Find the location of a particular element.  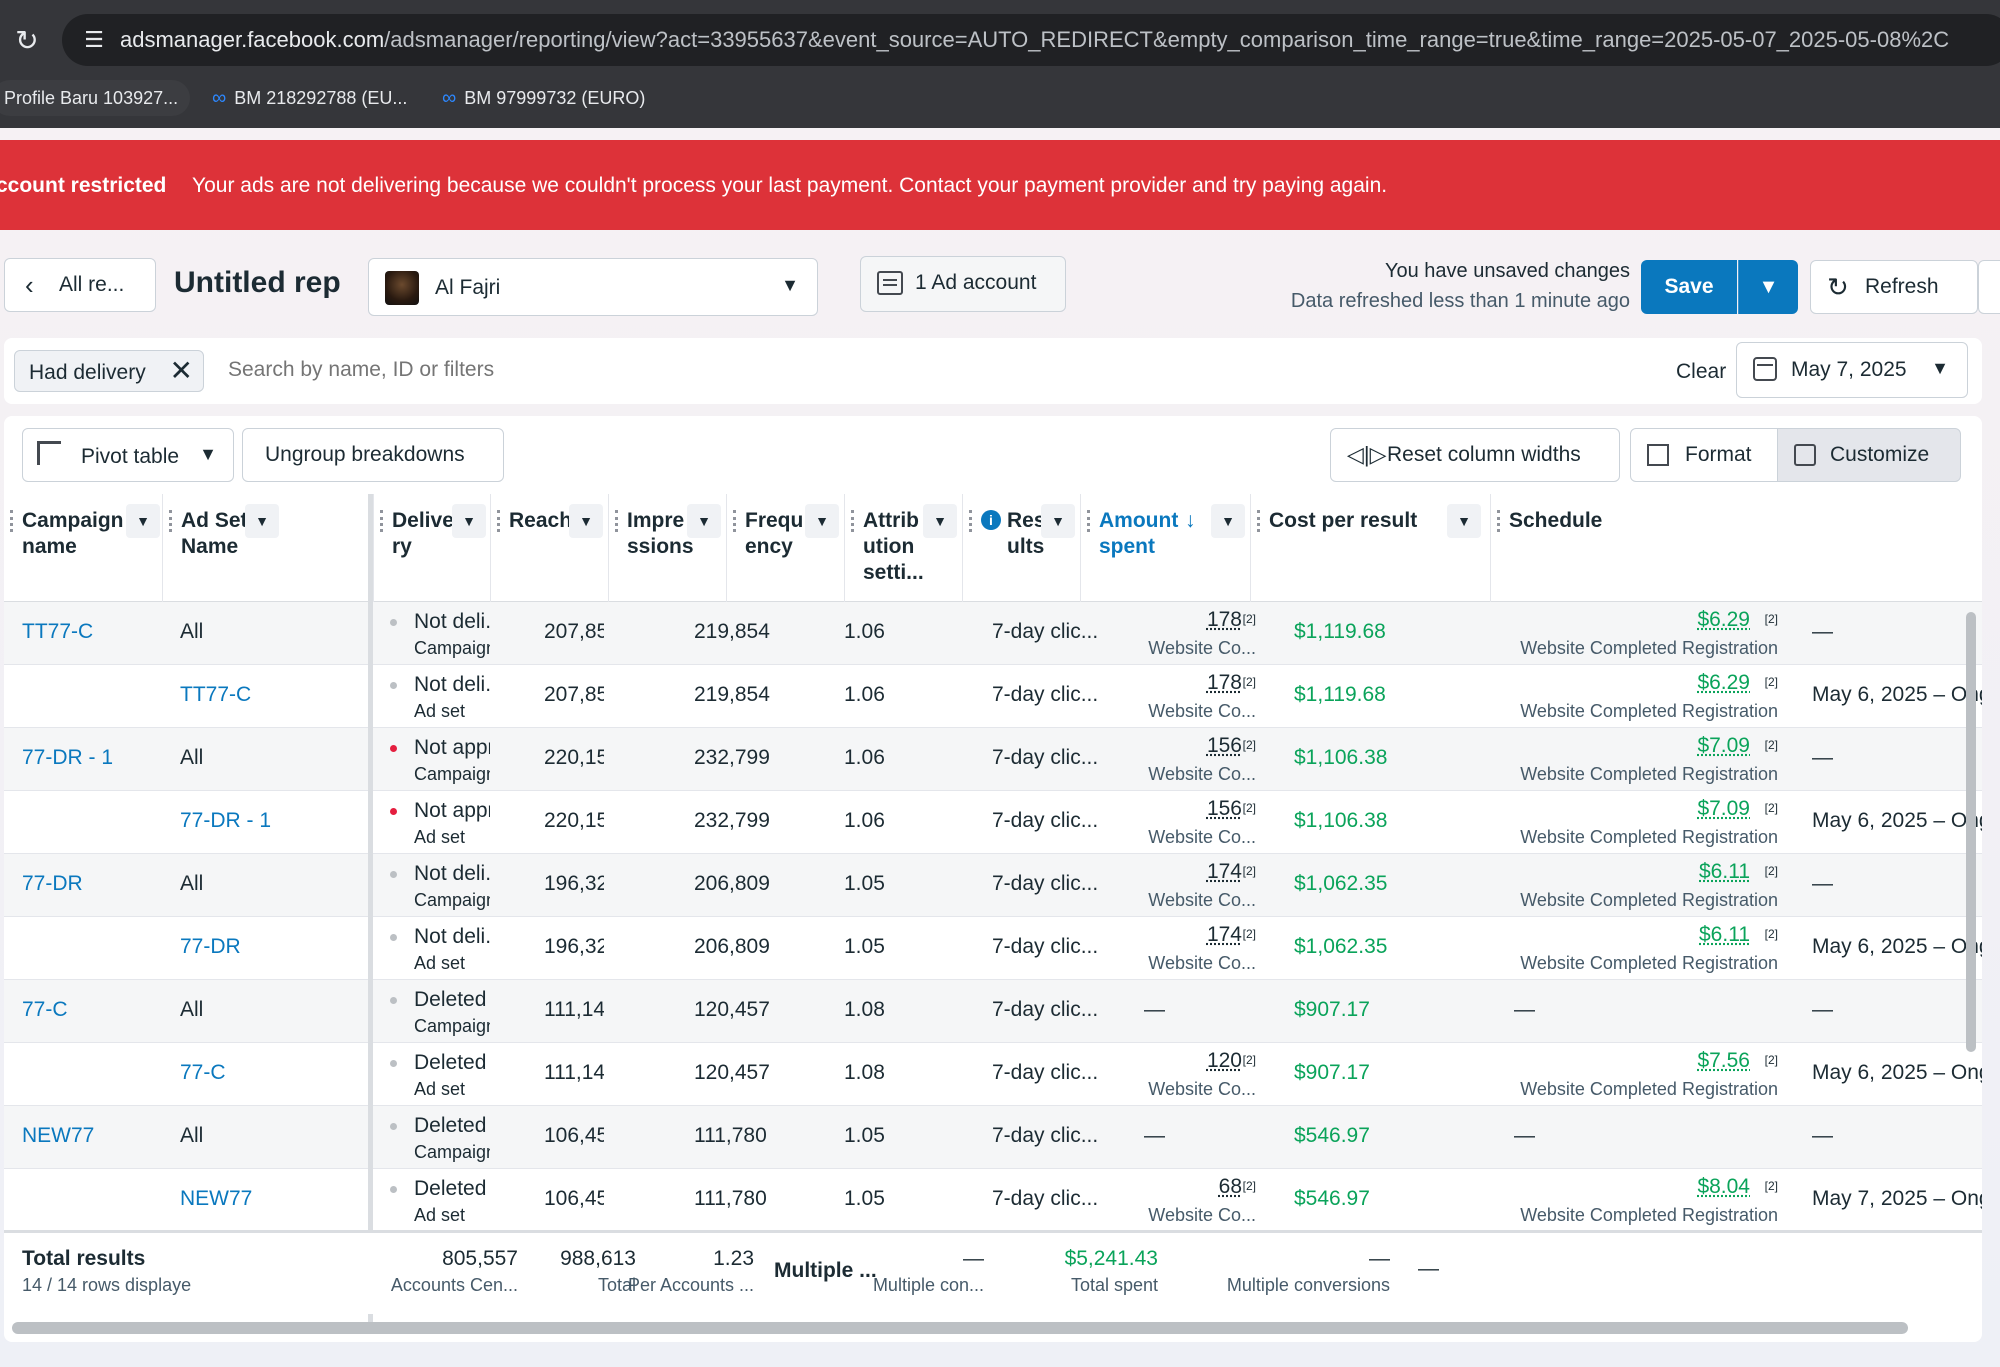

ad-set-name: 77-DR is located at coordinates (210, 946).